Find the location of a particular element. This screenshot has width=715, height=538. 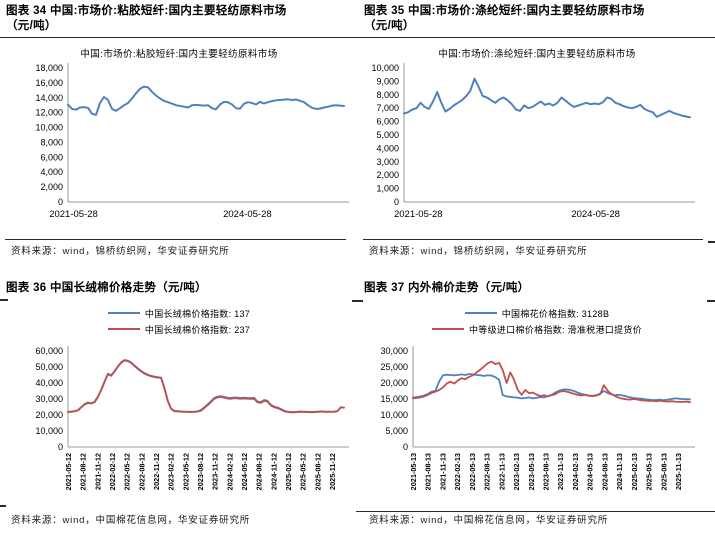

svg-text: 2023-08-13 is located at coordinates (546, 471).